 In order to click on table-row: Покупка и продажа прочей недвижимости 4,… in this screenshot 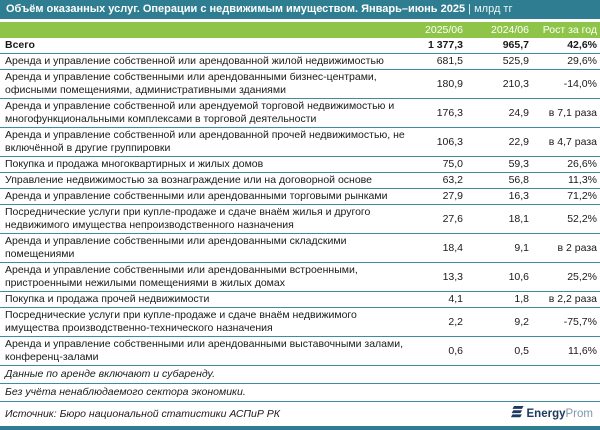, I will do `click(300, 299)`.